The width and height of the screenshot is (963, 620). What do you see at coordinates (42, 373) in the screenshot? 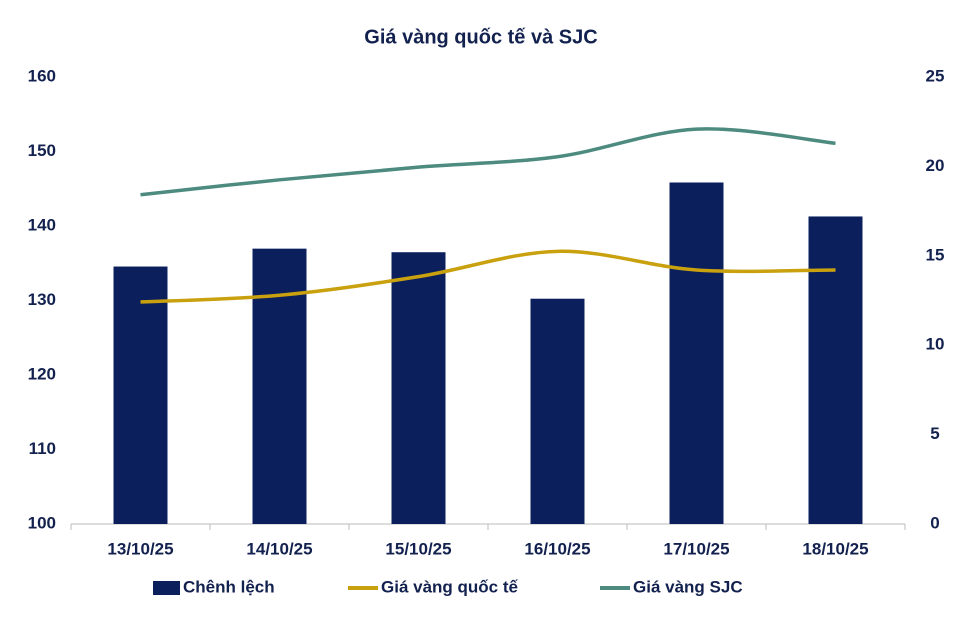
I see `y-tick-label: 120` at bounding box center [42, 373].